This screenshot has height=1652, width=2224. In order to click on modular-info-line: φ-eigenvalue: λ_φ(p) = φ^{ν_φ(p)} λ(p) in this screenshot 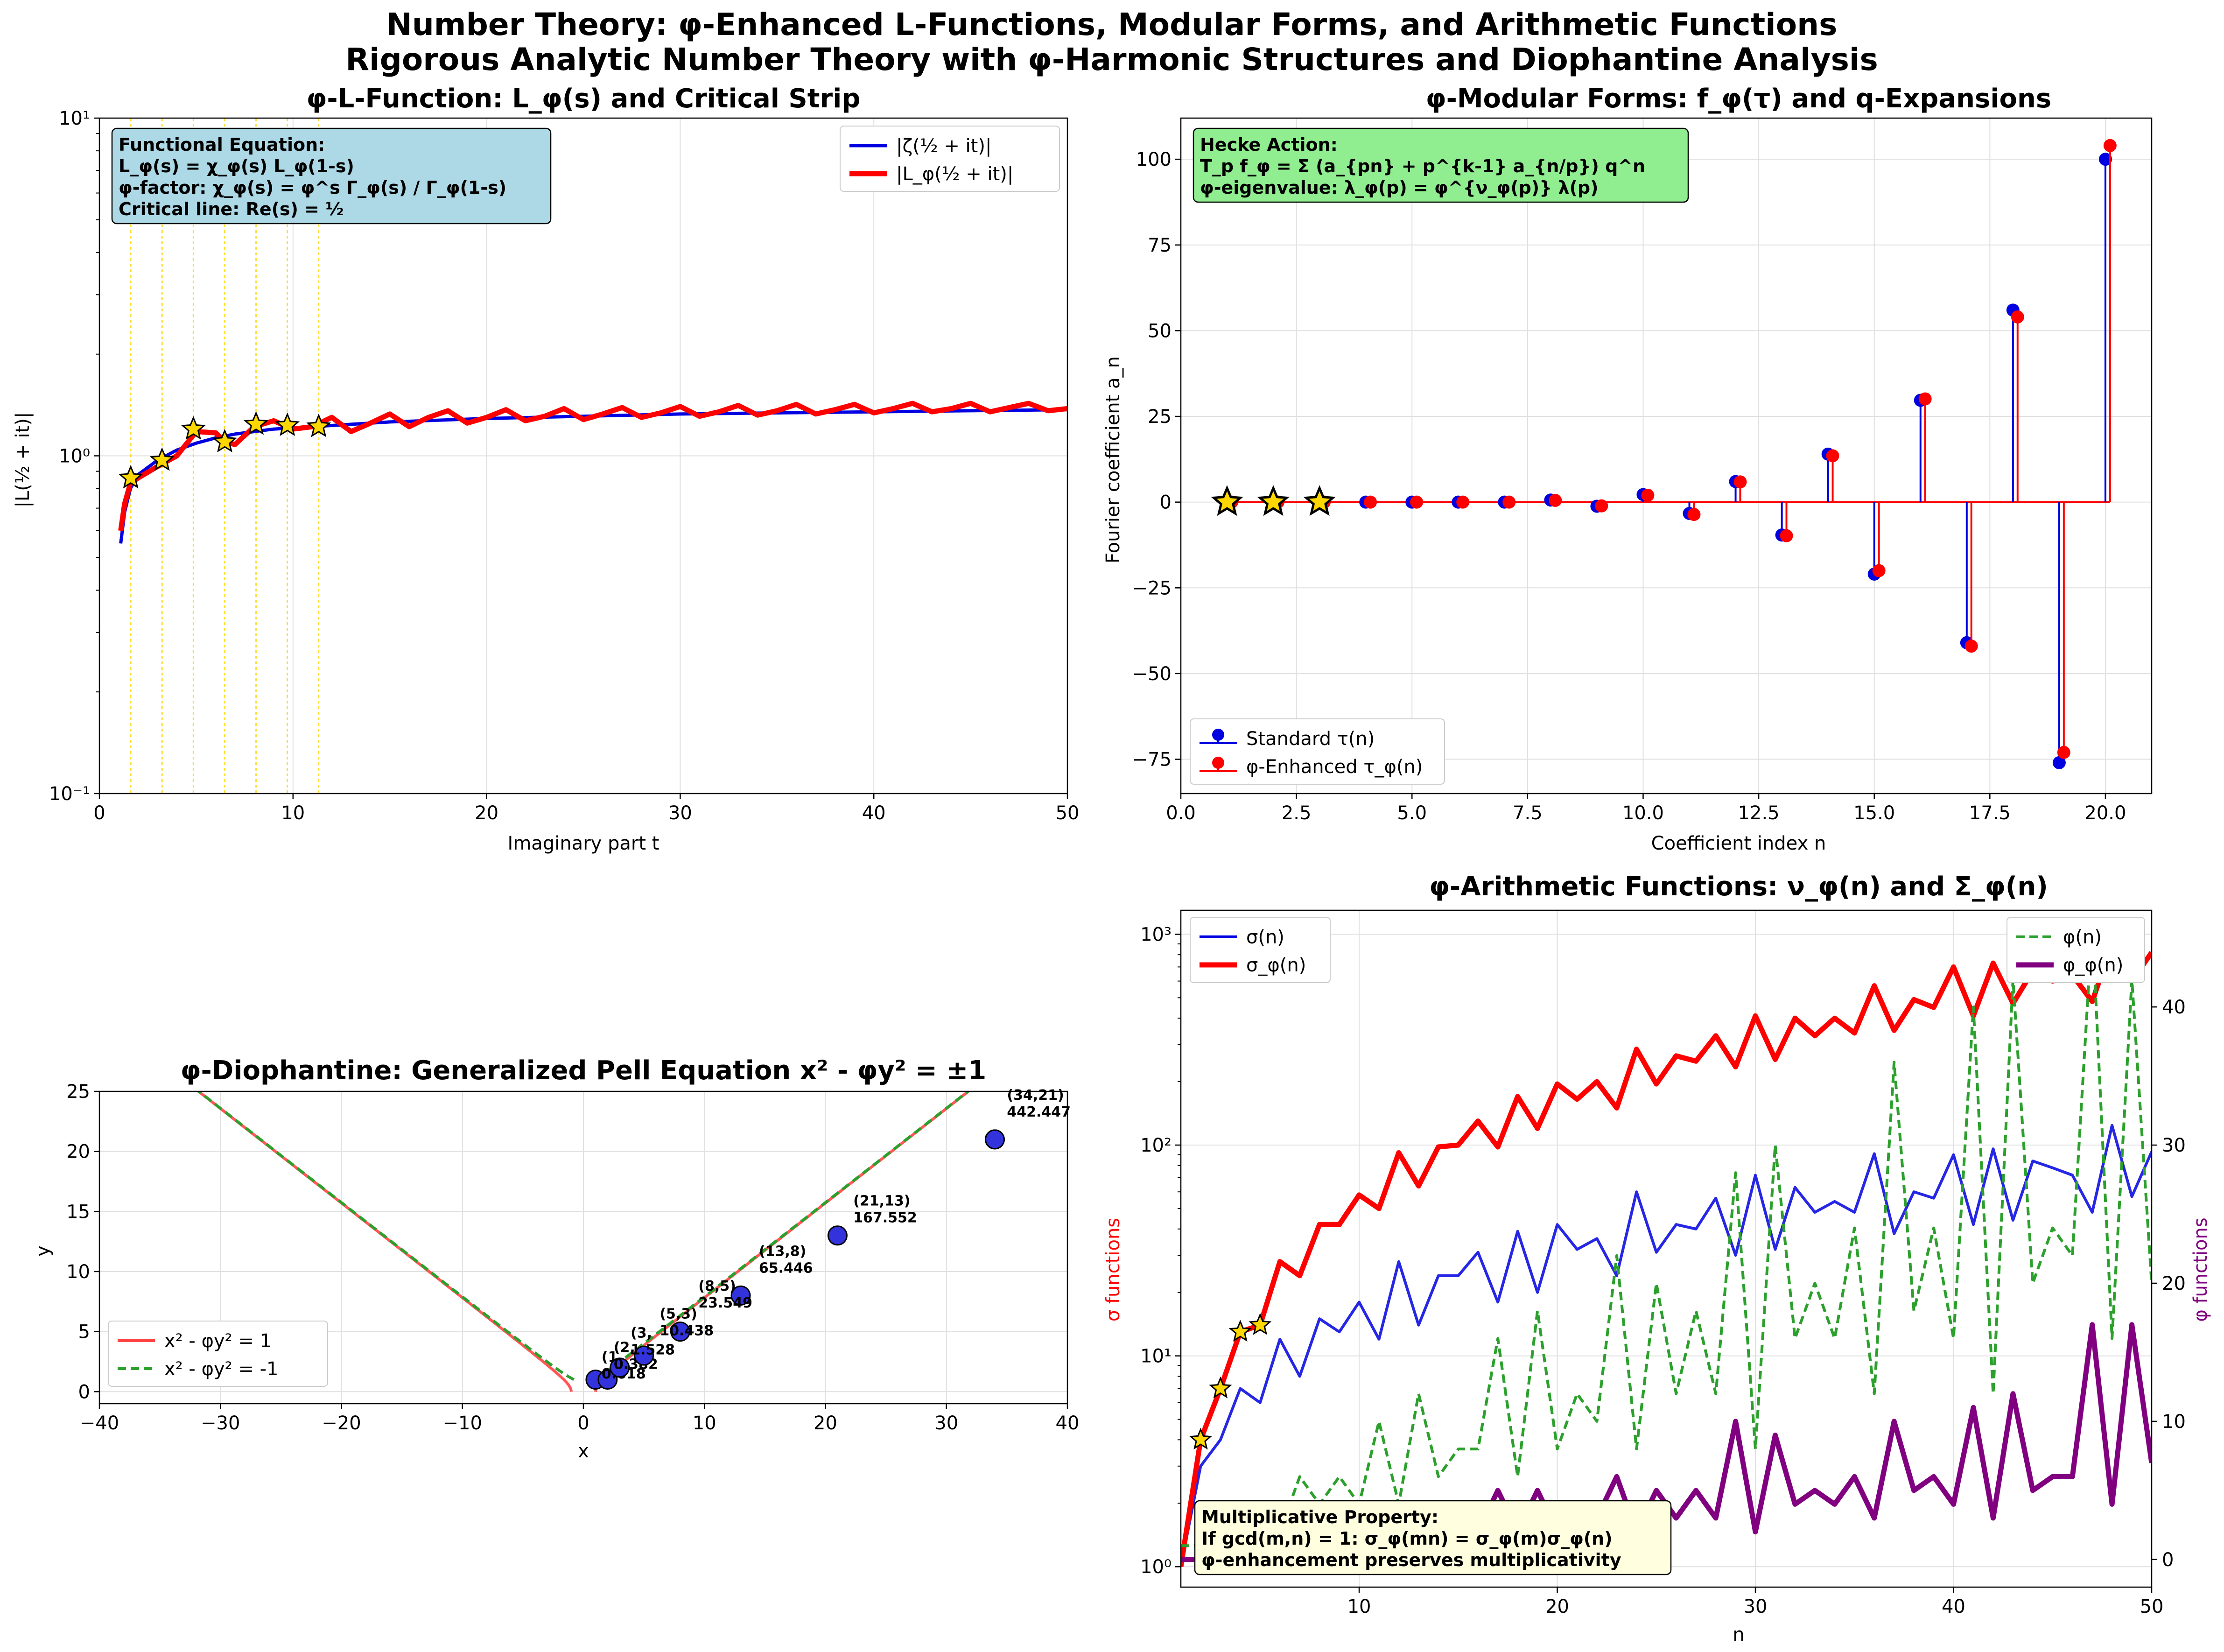, I will do `click(1399, 187)`.